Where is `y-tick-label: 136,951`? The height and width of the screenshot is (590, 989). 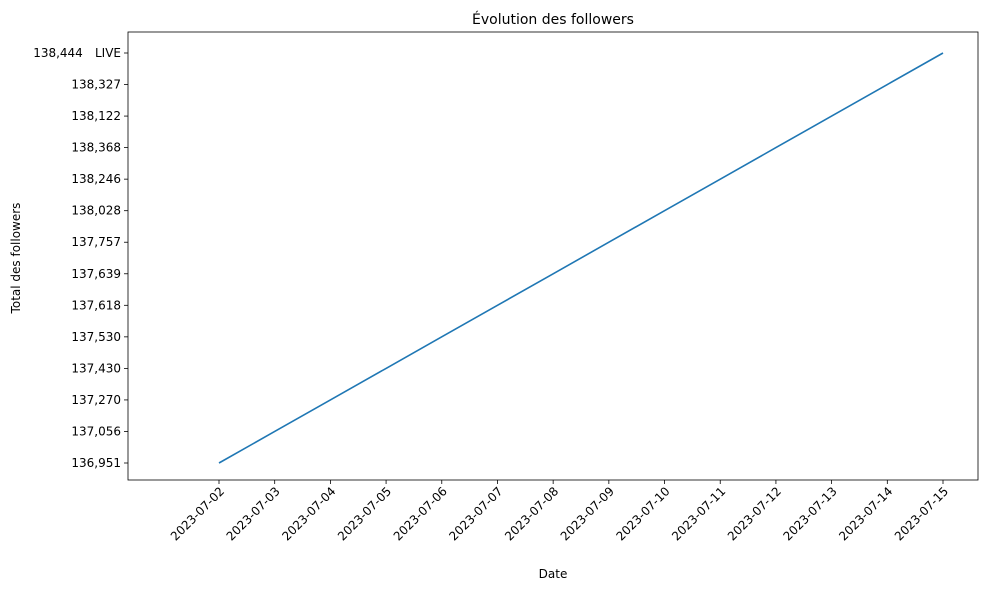 y-tick-label: 136,951 is located at coordinates (96, 463).